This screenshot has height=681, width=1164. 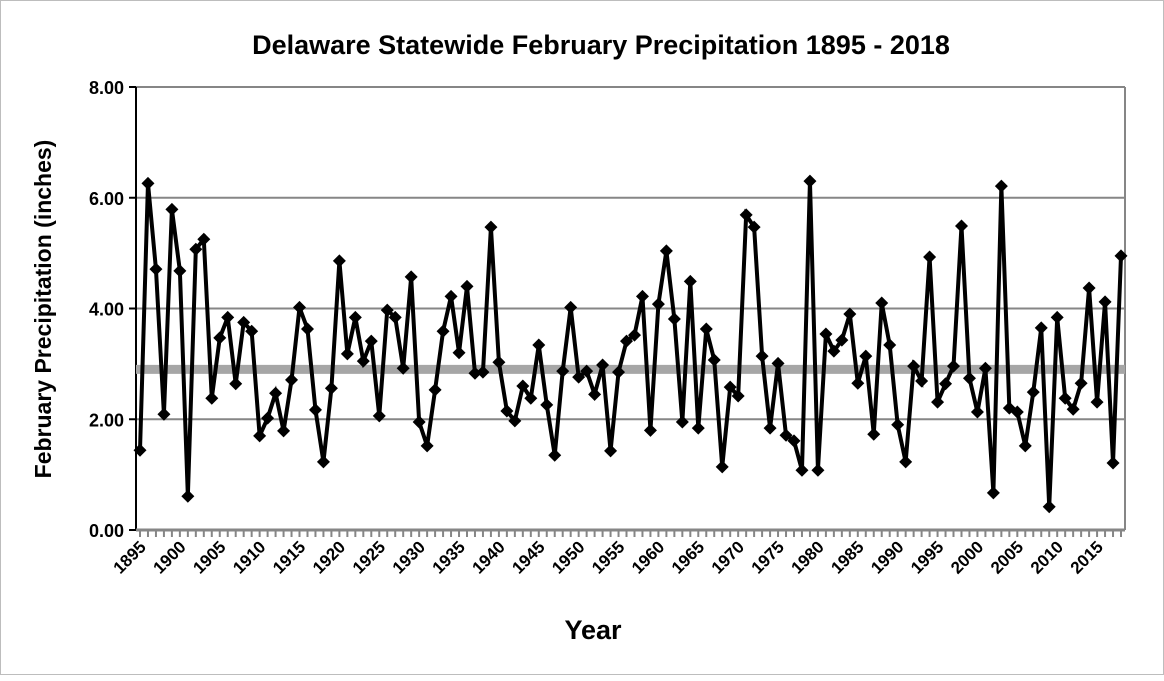 I want to click on data-point-1979, so click(x=810, y=181).